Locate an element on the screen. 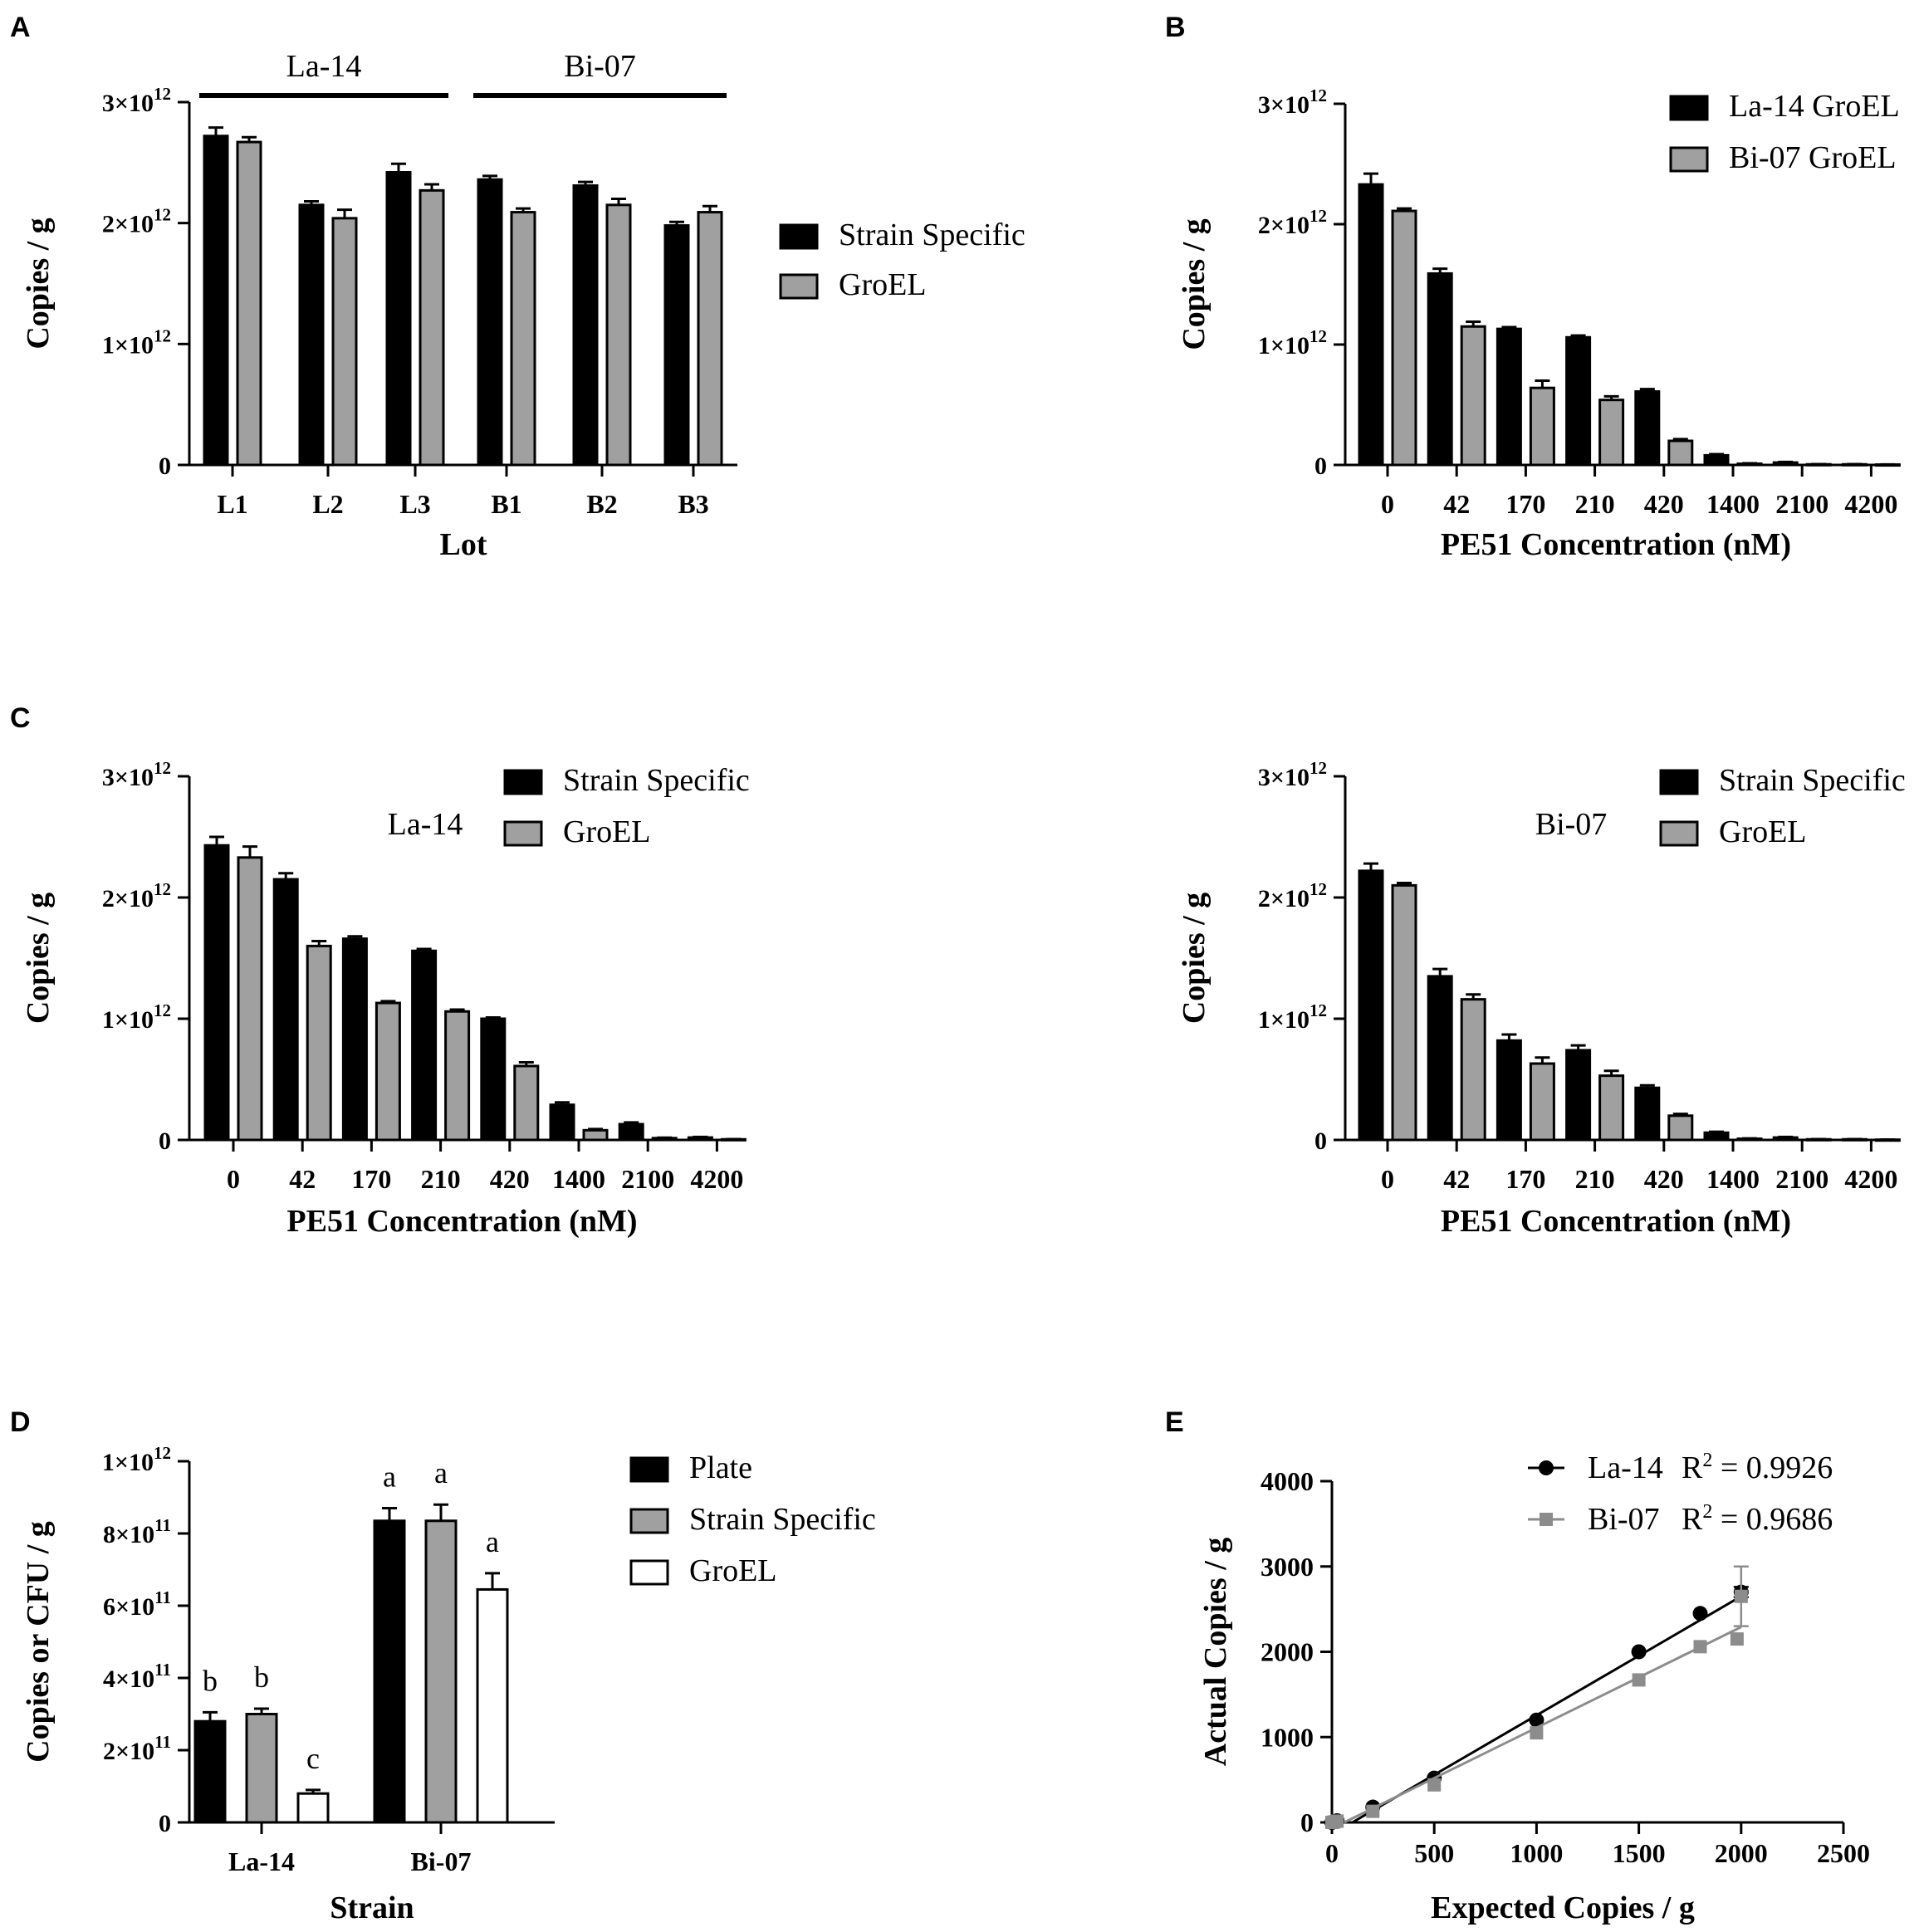 The height and width of the screenshot is (1932, 1919). x-tick-label: 420 is located at coordinates (1664, 504).